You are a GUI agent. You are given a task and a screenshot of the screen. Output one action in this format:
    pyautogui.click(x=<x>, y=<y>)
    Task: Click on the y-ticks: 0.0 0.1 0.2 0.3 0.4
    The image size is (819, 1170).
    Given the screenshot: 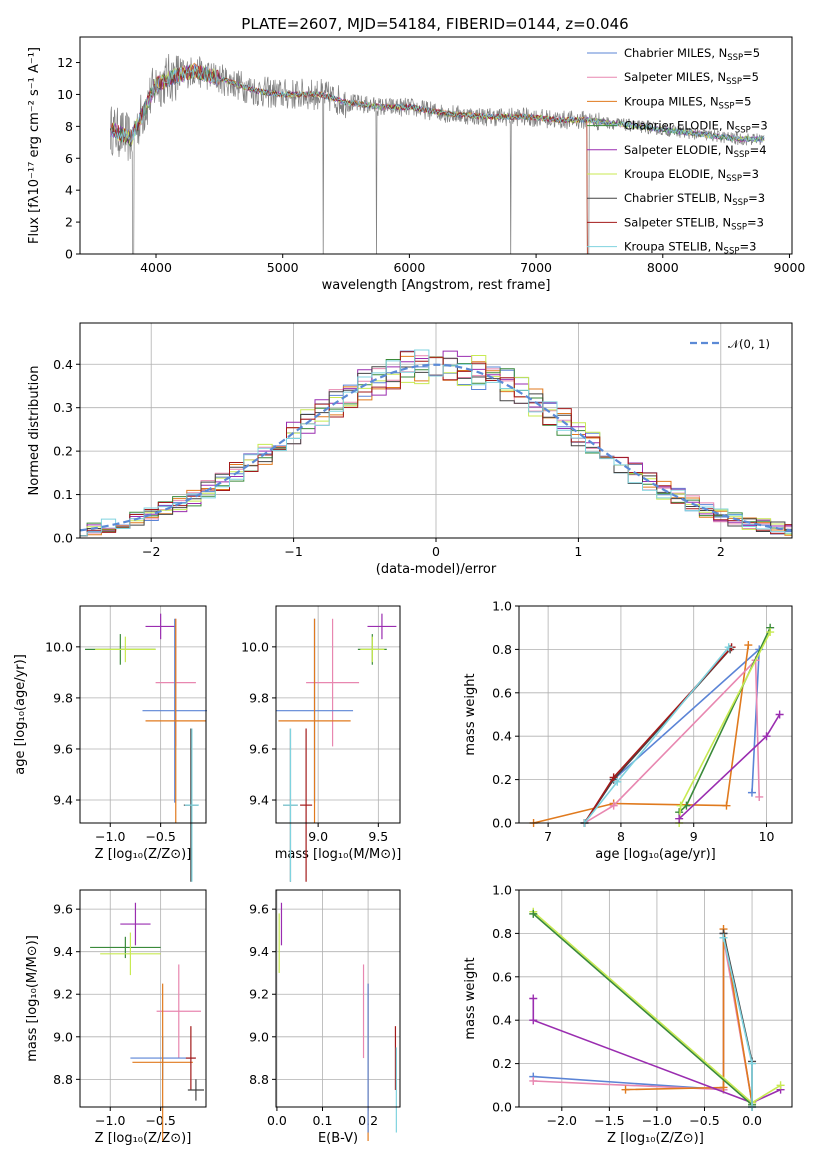 What is the action you would take?
    pyautogui.click(x=422, y=451)
    